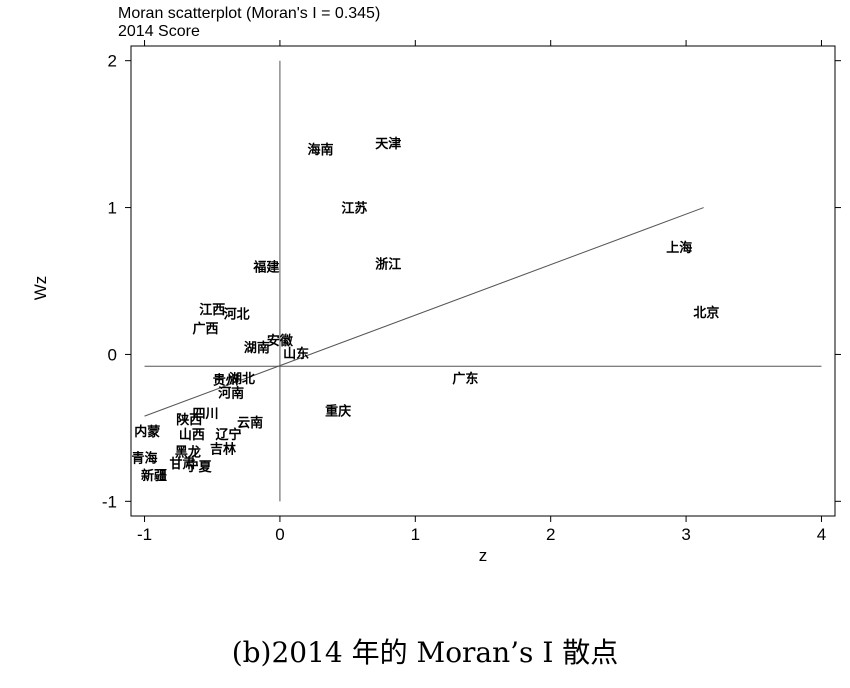 Image resolution: width=850 pixels, height=688 pixels. What do you see at coordinates (192, 435) in the screenshot?
I see `point-label: 山西` at bounding box center [192, 435].